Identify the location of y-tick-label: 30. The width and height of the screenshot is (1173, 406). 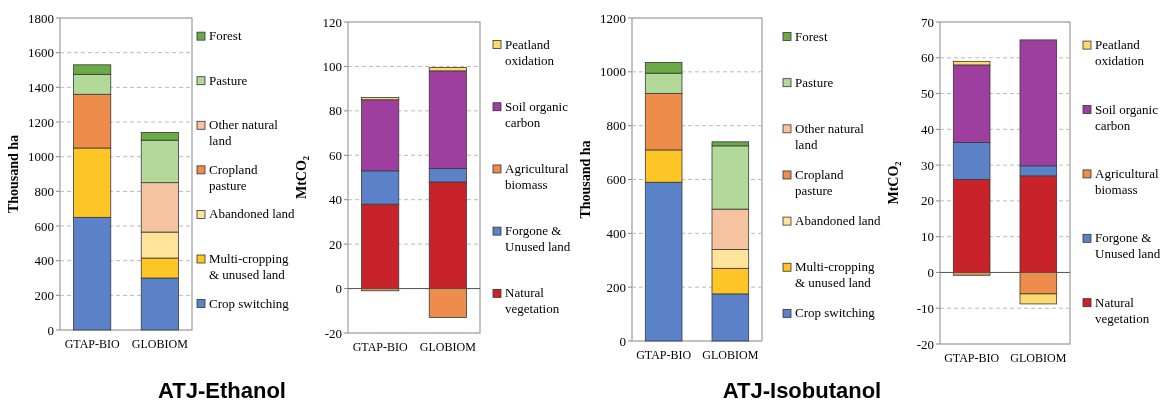
(927, 165).